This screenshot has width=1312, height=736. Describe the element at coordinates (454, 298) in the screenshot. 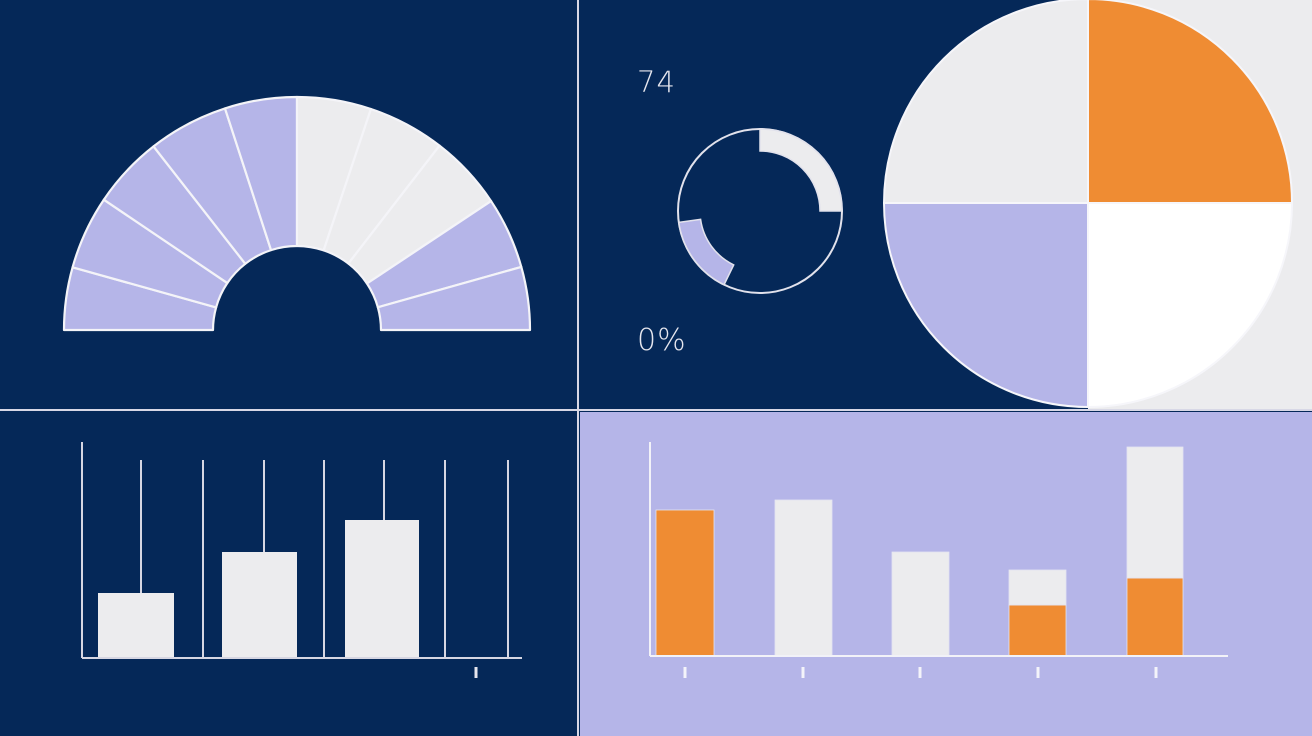

I see `semicircle-segment` at that location.